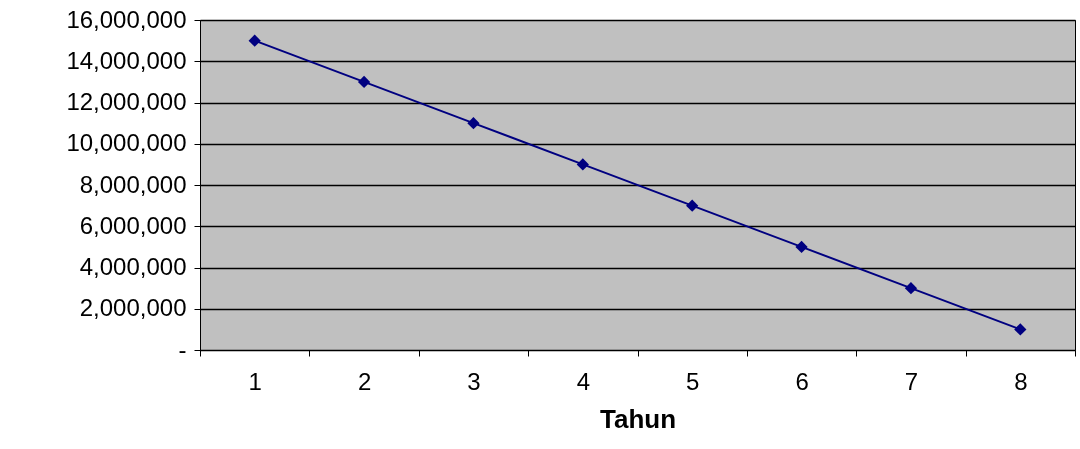 The image size is (1080, 449). What do you see at coordinates (126, 19) in the screenshot?
I see `y-tick-label: 16,000,000` at bounding box center [126, 19].